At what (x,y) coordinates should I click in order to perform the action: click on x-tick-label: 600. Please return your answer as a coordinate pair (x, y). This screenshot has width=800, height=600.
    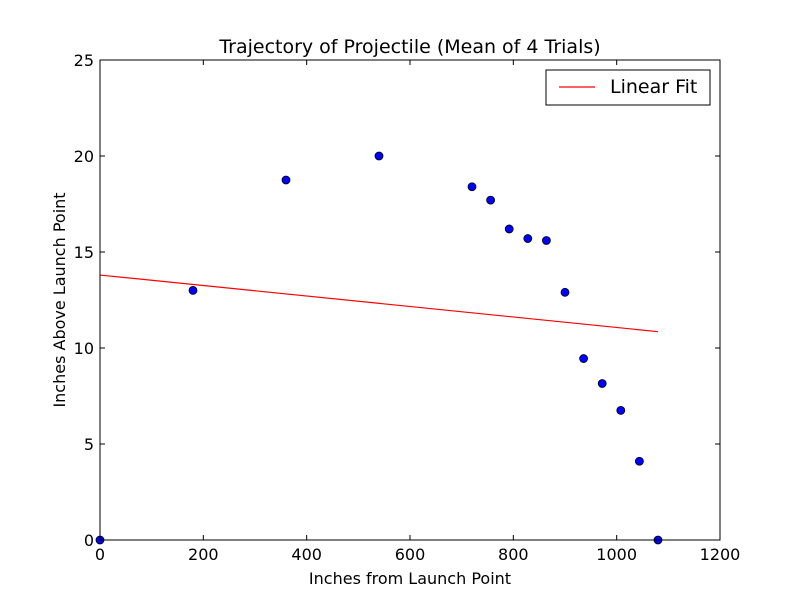
    Looking at the image, I should click on (410, 554).